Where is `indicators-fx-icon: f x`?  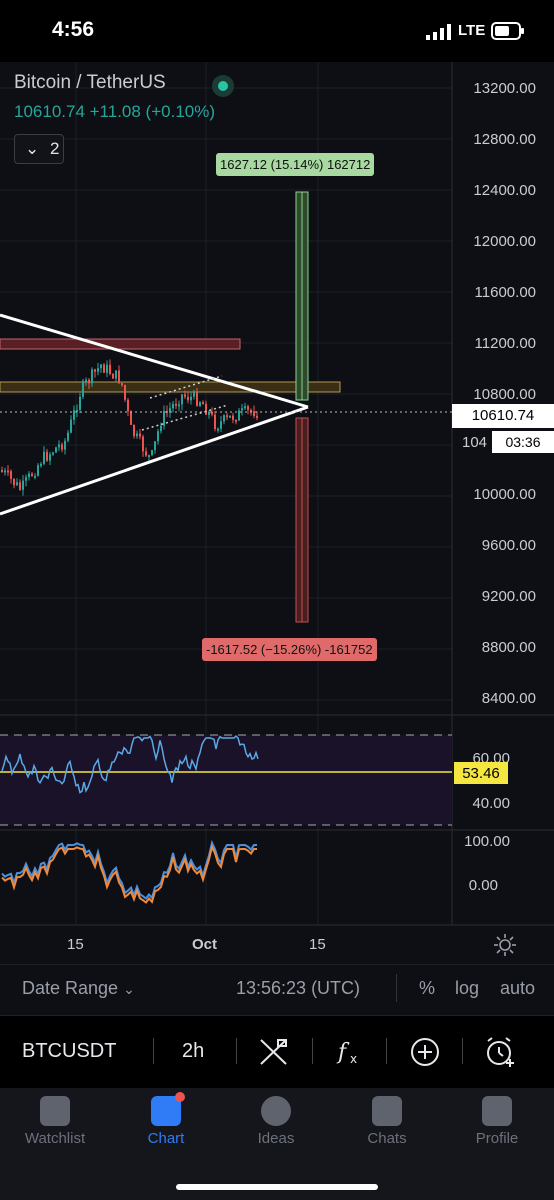
indicators-fx-icon: f x is located at coordinates (350, 1052).